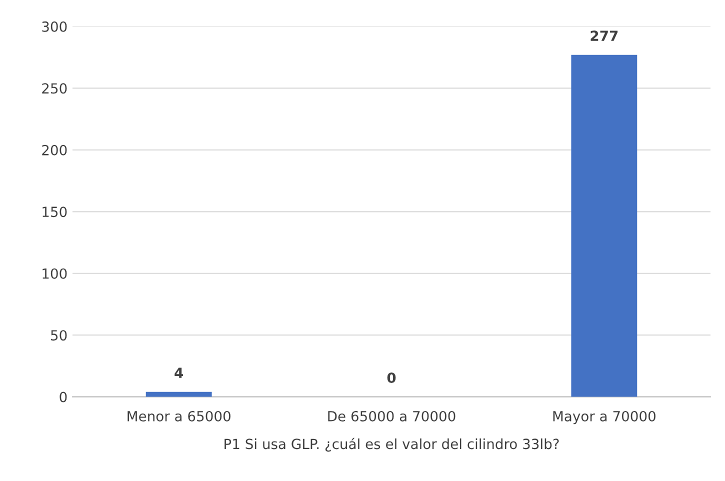  I want to click on y-tick-label: 150, so click(54, 212).